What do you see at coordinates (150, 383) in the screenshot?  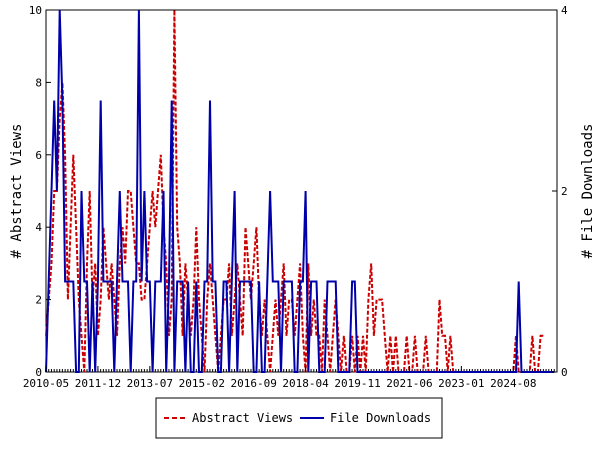 I see `x-tick-label: 2013-07` at bounding box center [150, 383].